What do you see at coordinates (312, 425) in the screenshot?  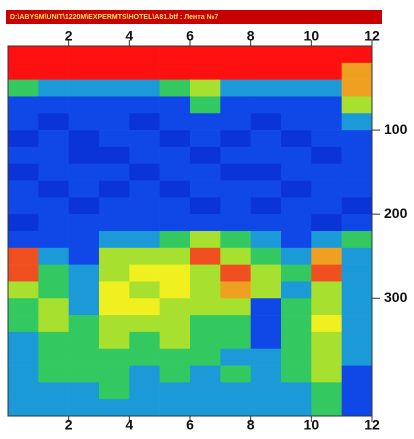 I see `x-tick-label-bottom: 10` at bounding box center [312, 425].